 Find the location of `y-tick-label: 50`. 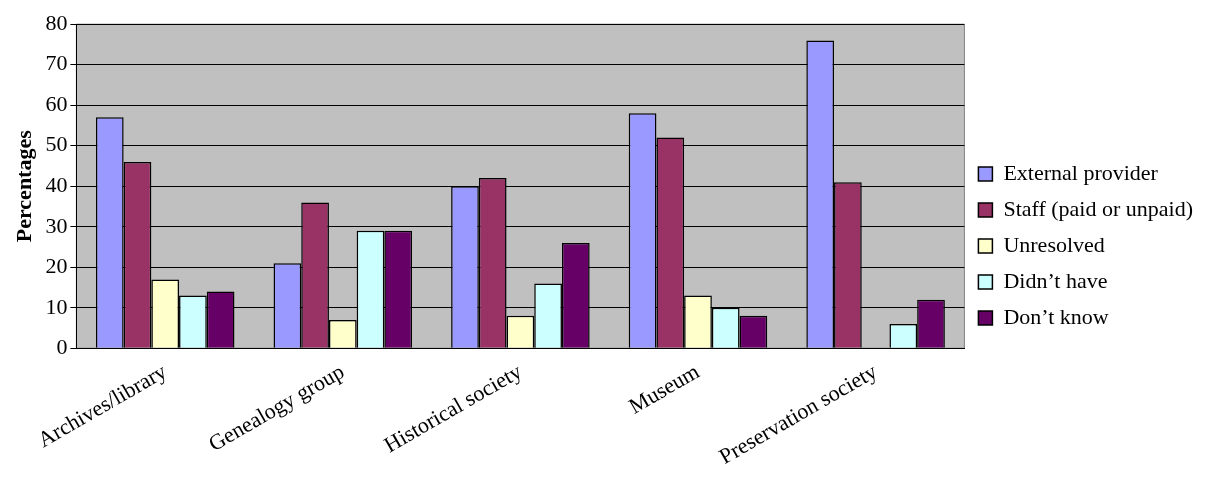

y-tick-label: 50 is located at coordinates (56, 144).